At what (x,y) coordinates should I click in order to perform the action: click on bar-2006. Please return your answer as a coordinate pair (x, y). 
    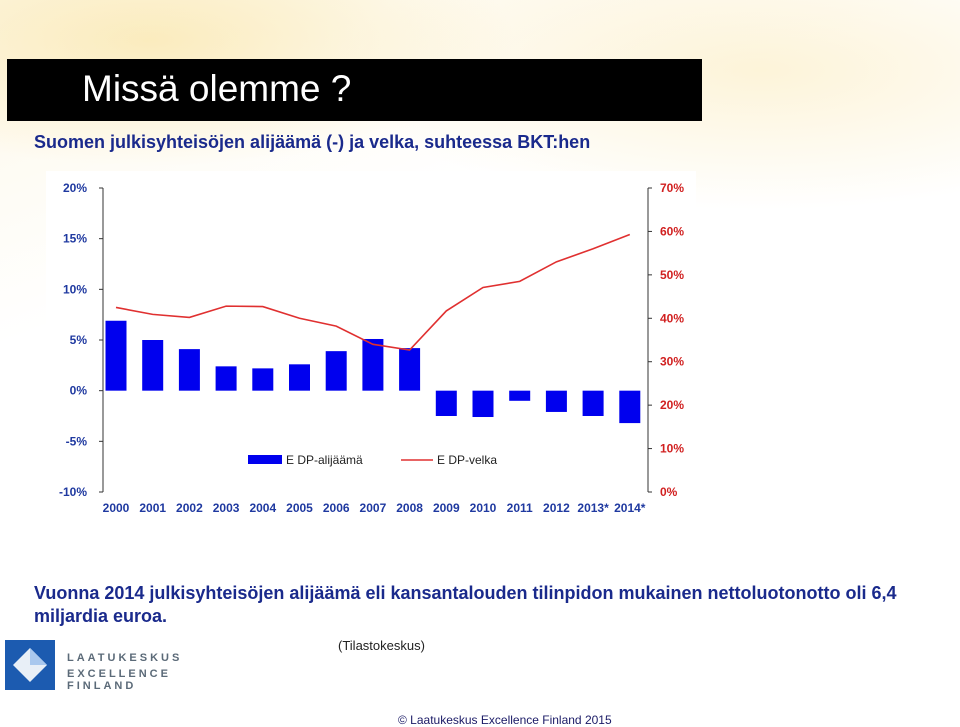
    Looking at the image, I should click on (336, 371).